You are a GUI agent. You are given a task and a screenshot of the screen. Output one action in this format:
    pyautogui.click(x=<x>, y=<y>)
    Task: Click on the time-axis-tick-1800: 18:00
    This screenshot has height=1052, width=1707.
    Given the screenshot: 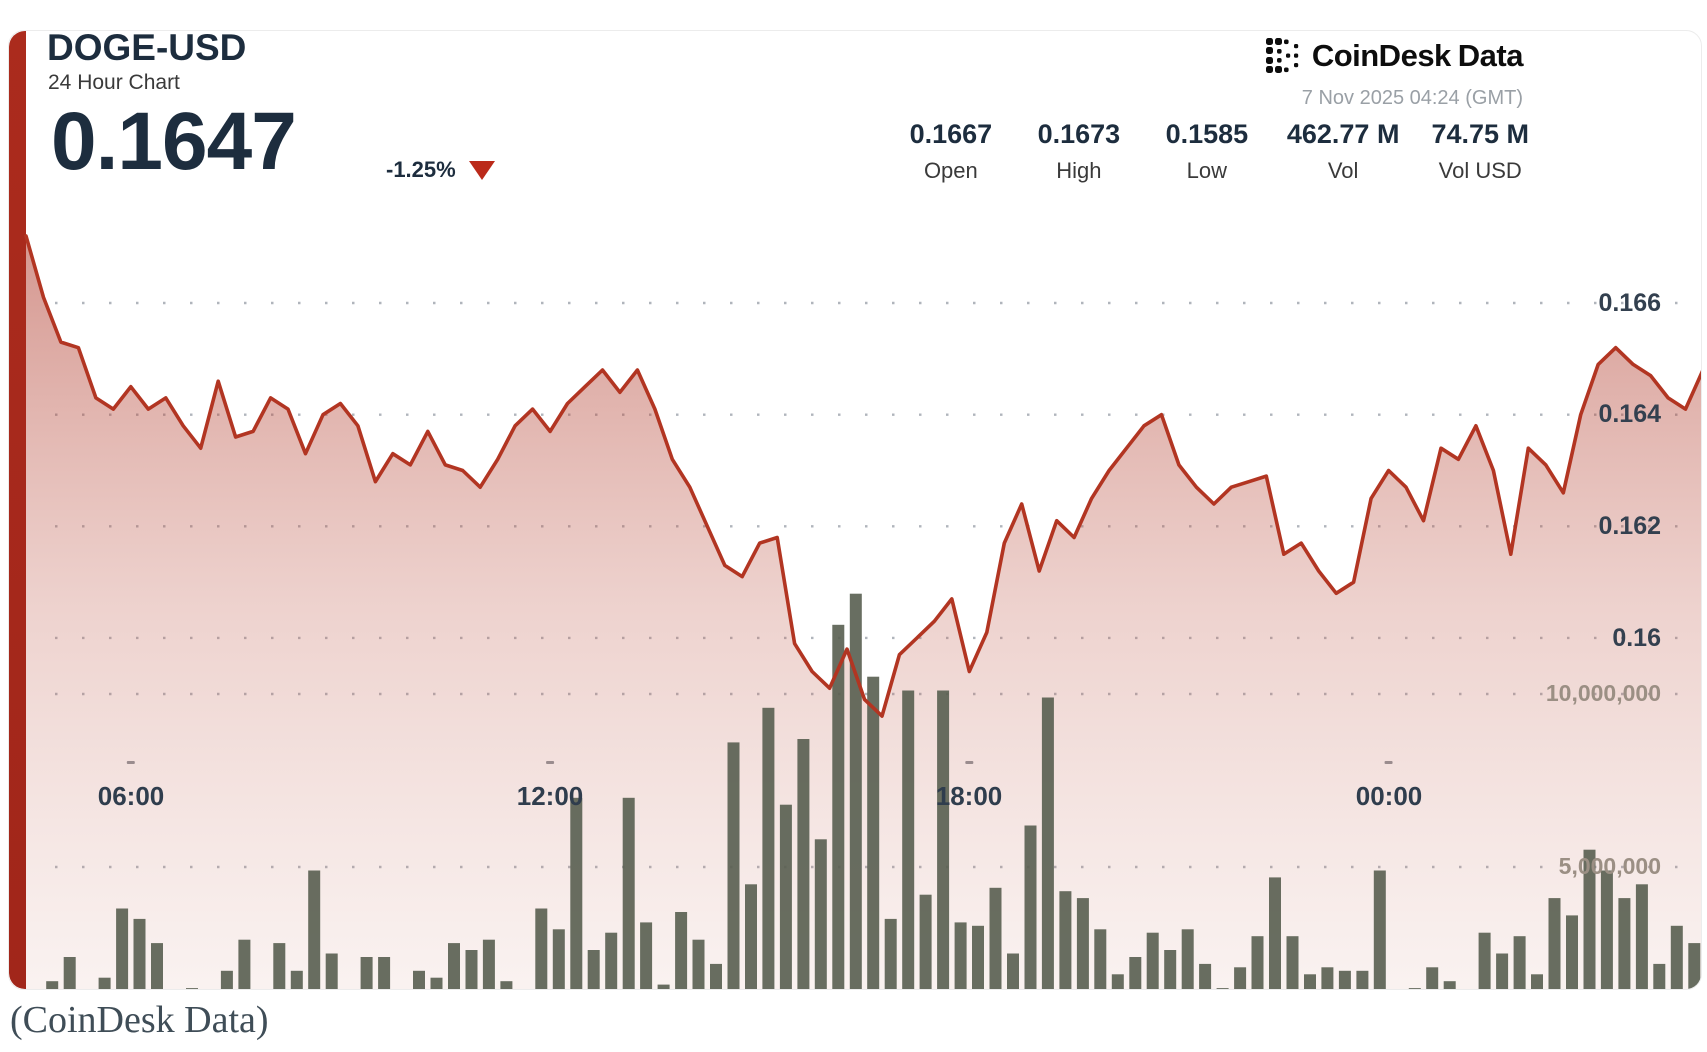 What is the action you would take?
    pyautogui.click(x=969, y=796)
    